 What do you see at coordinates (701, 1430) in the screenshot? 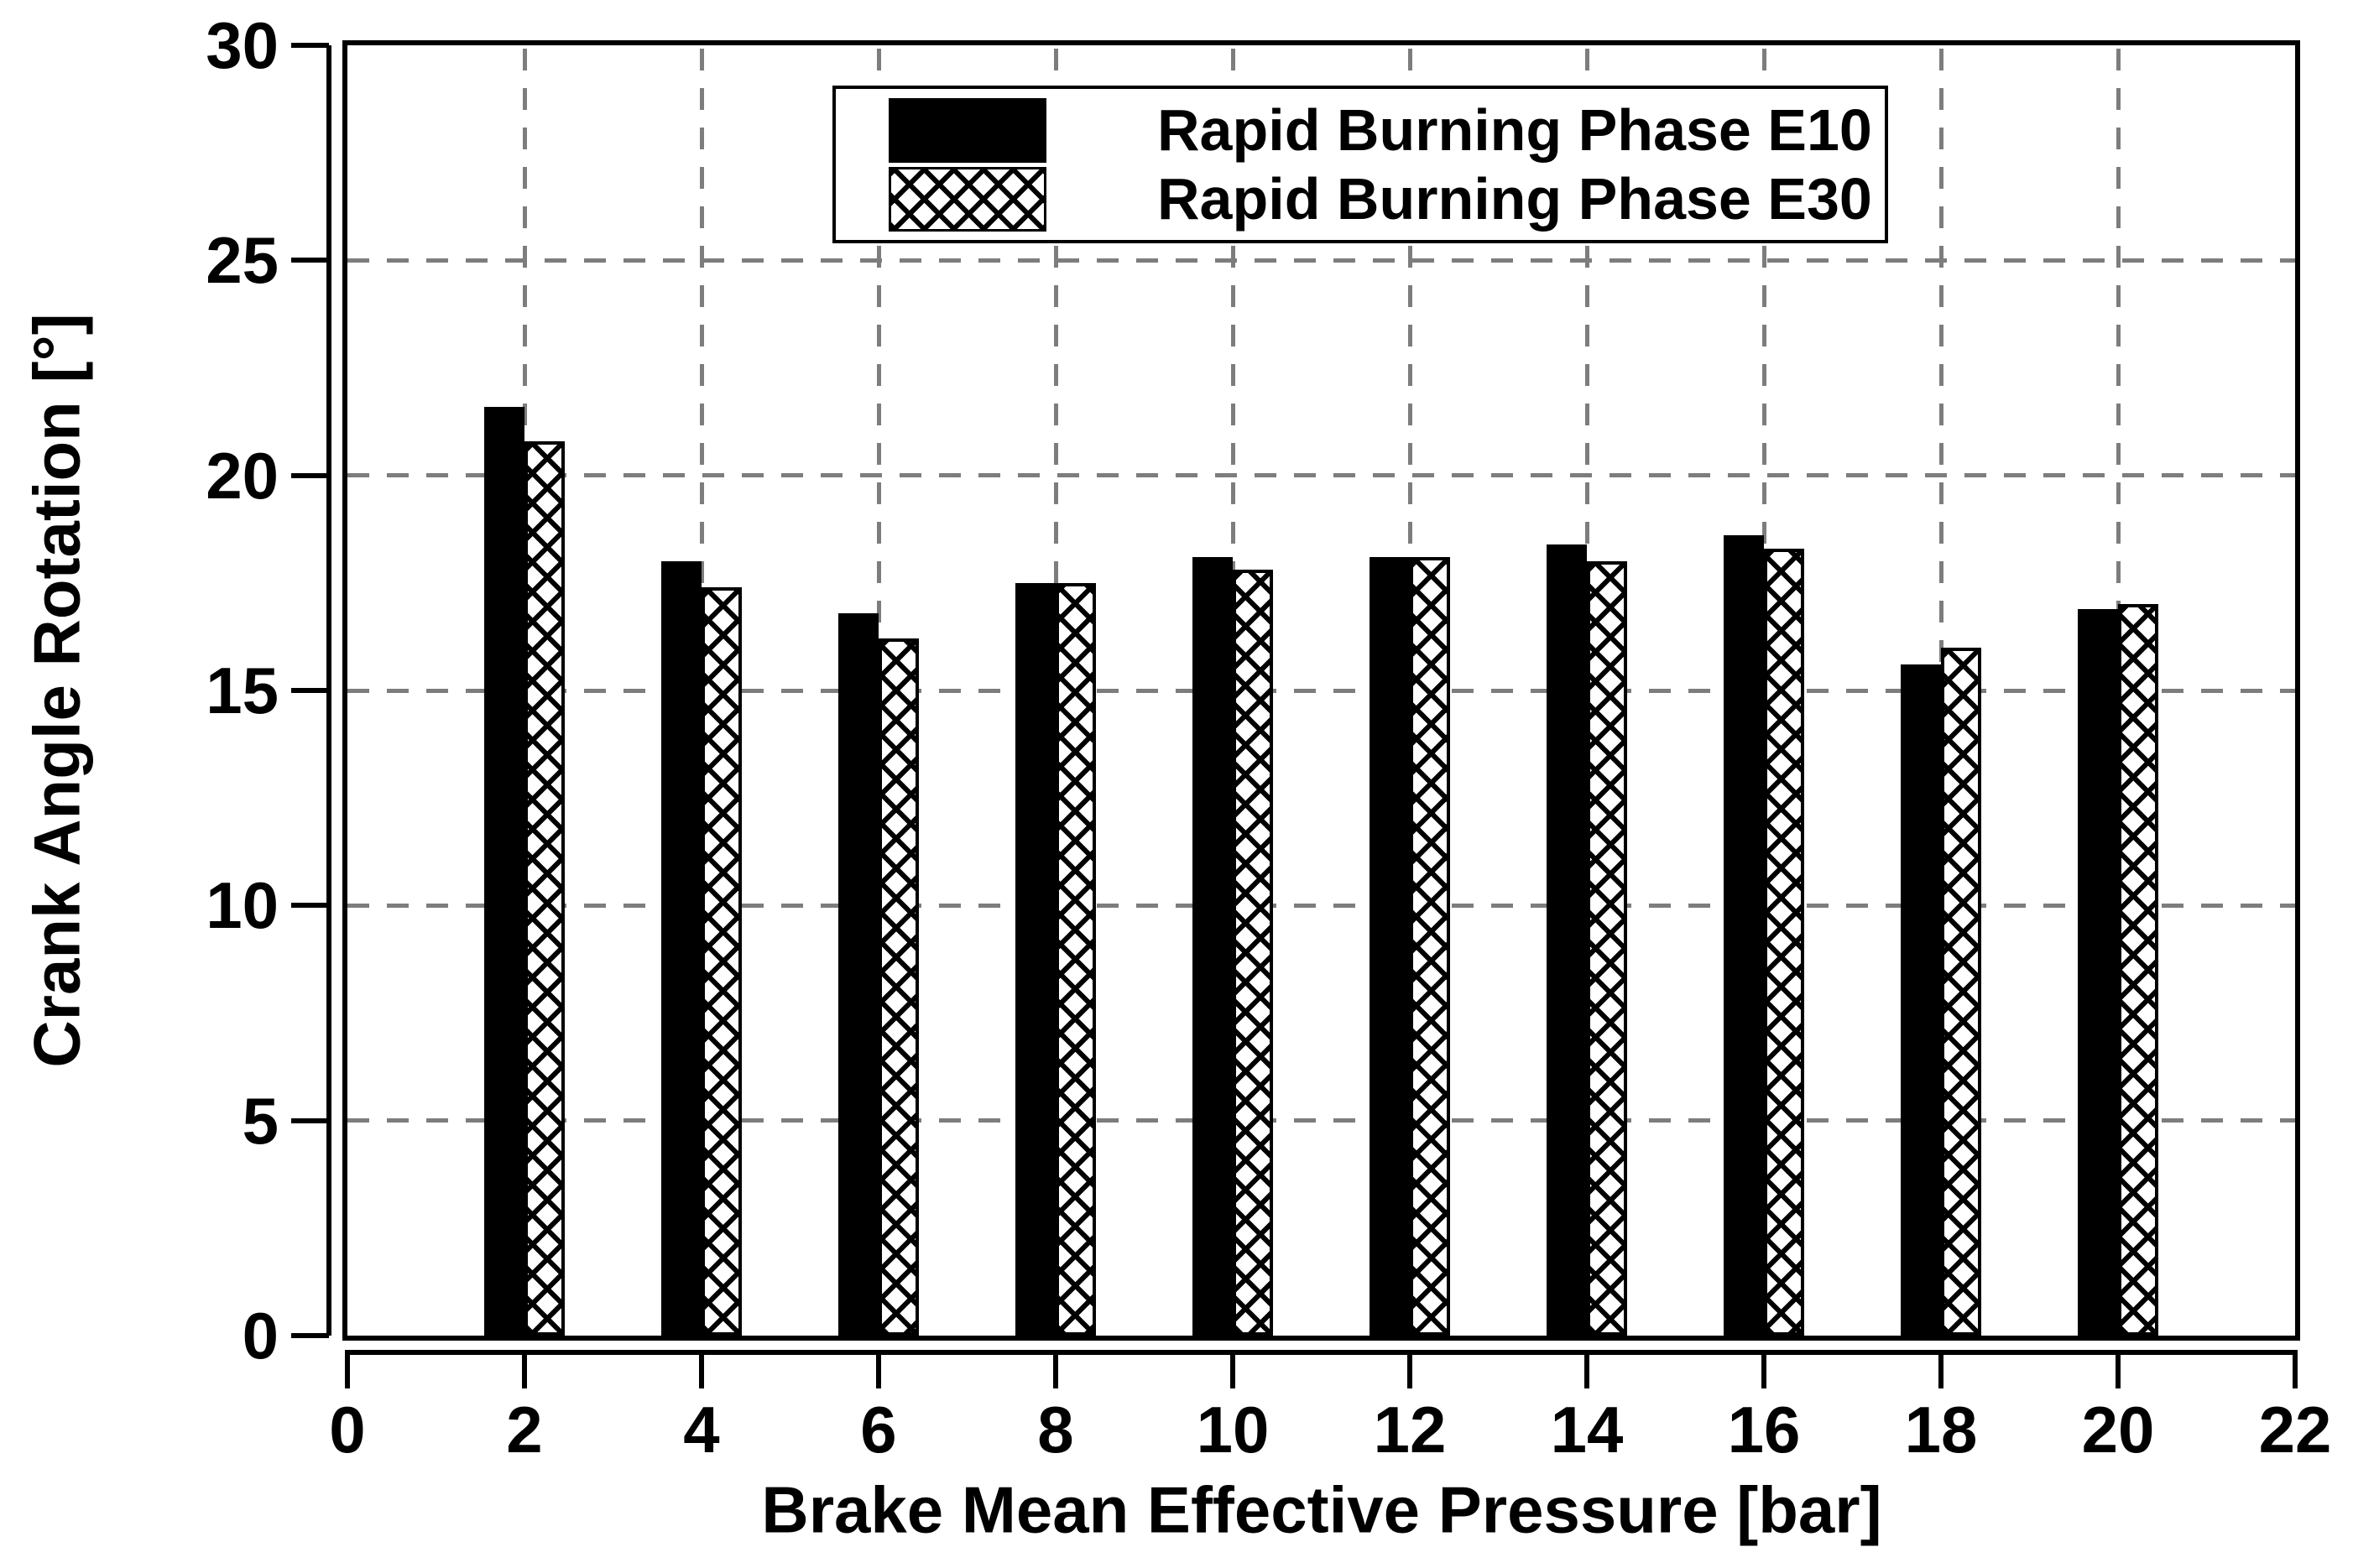
I see `x-tick-label: 4` at bounding box center [701, 1430].